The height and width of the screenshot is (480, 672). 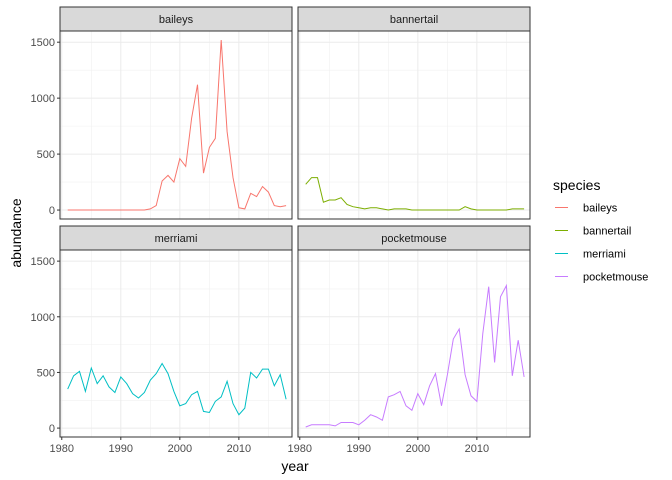 What do you see at coordinates (177, 389) in the screenshot?
I see `series-line-merriami` at bounding box center [177, 389].